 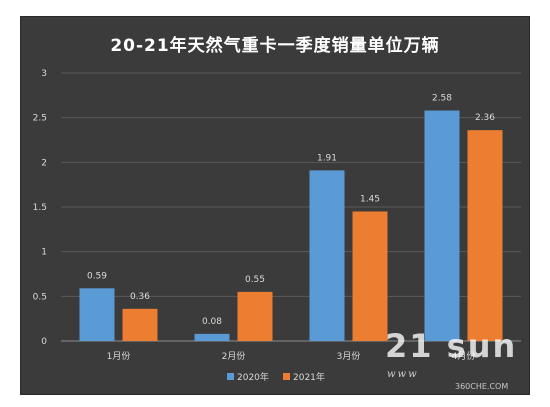 I want to click on y-tick-label: 2.5, so click(x=40, y=119).